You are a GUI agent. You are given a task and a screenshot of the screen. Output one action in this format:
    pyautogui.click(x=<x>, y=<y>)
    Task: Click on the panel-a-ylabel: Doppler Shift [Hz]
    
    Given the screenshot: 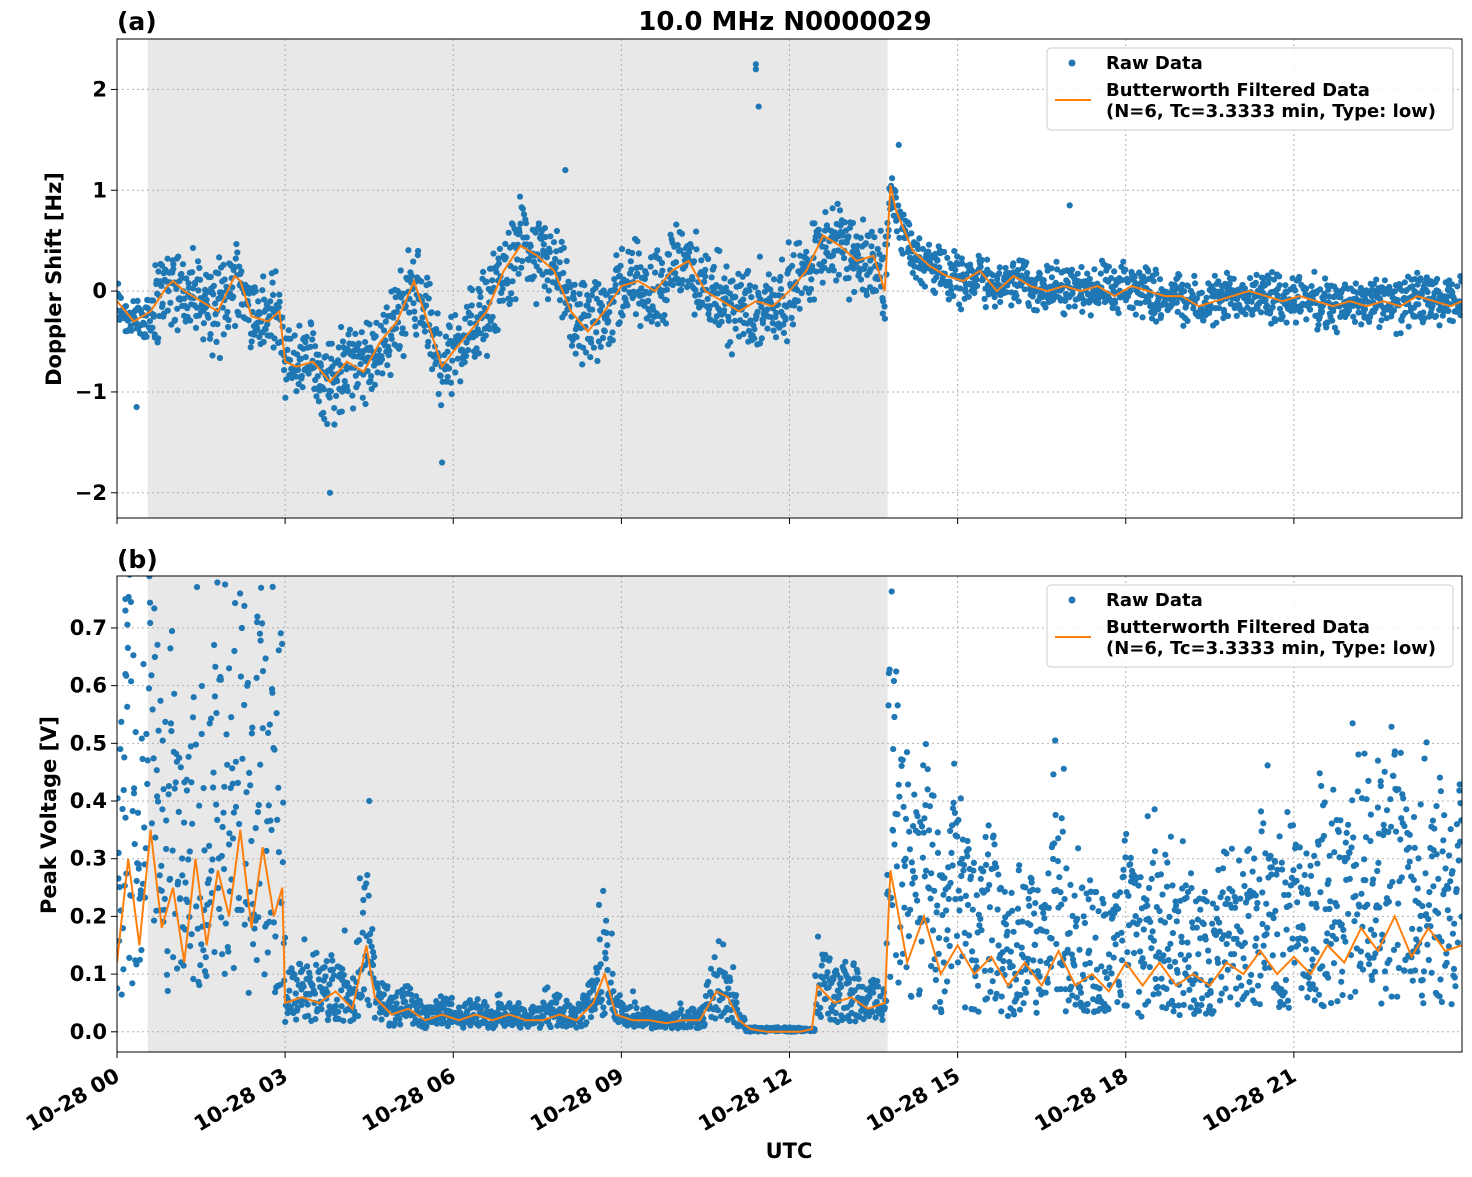 What is the action you would take?
    pyautogui.click(x=54, y=279)
    